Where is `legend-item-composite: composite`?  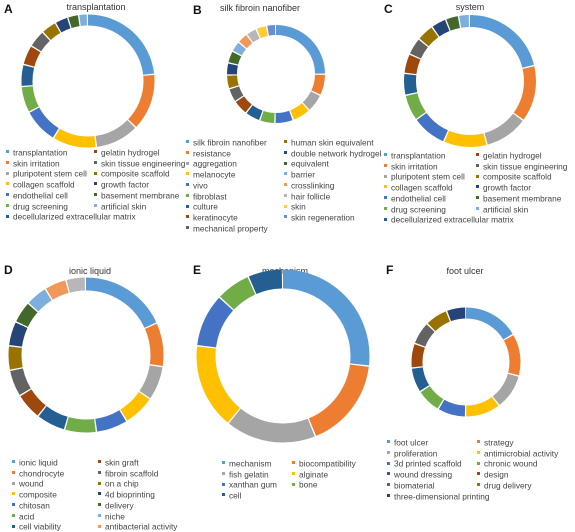 legend-item-composite: composite is located at coordinates (34, 494).